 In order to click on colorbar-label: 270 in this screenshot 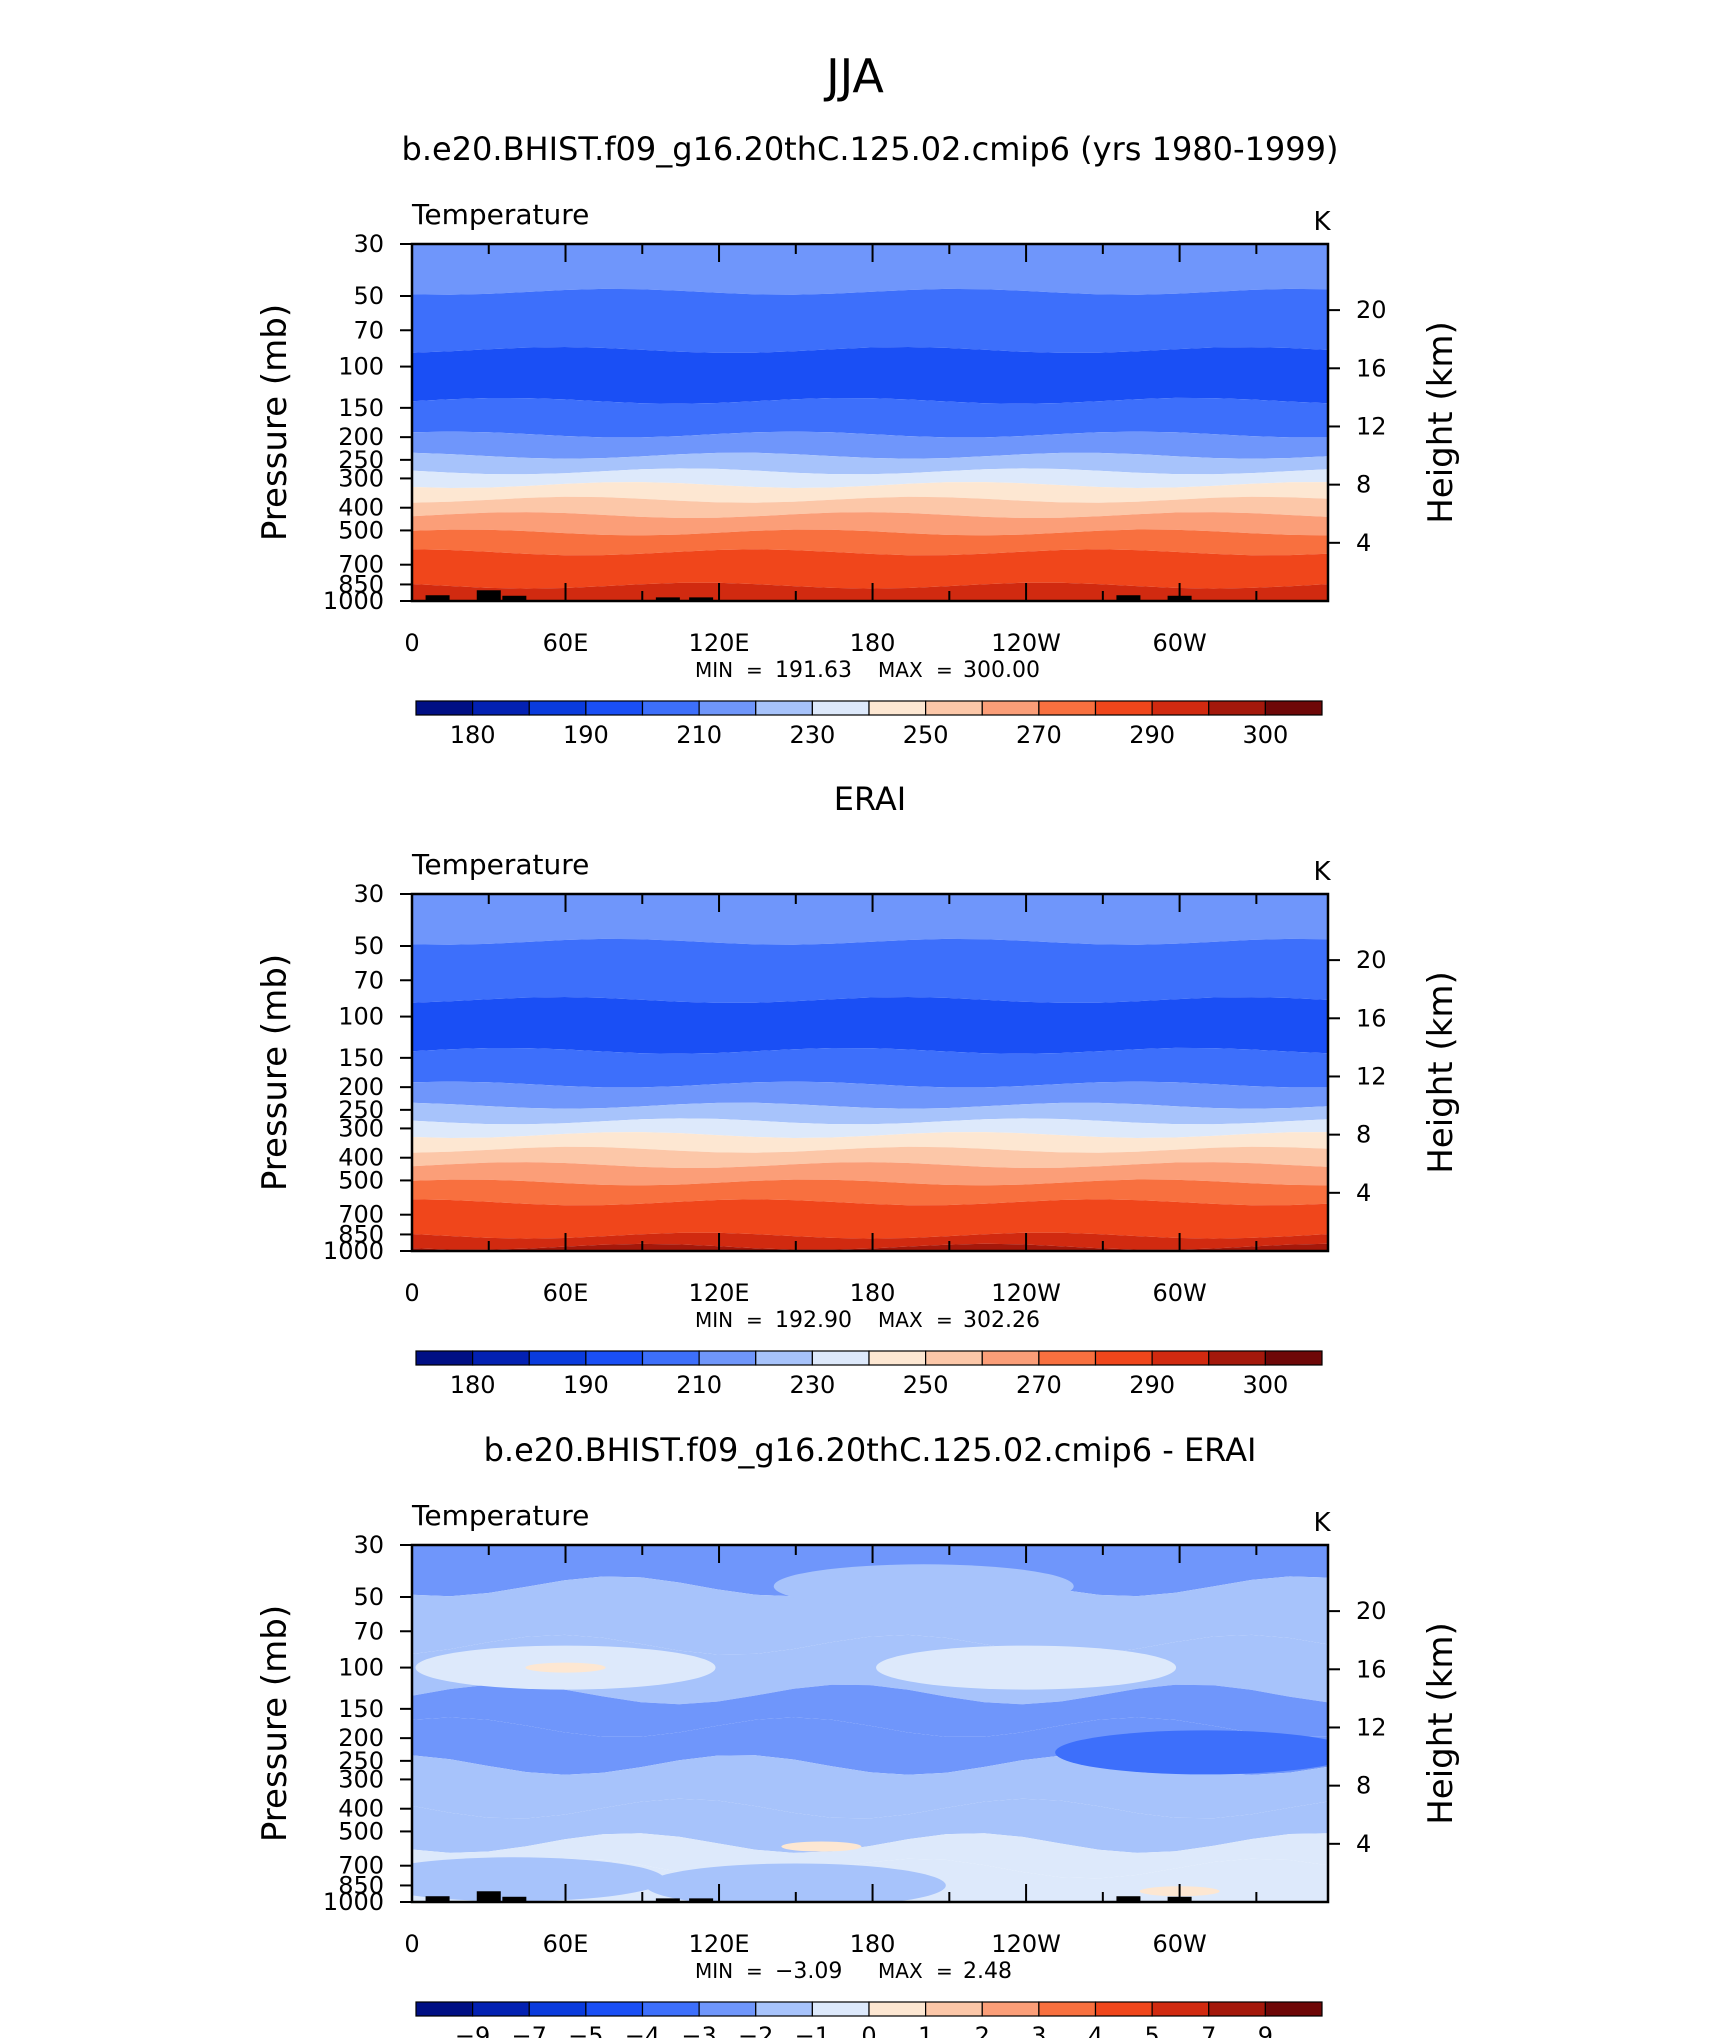, I will do `click(1039, 735)`.